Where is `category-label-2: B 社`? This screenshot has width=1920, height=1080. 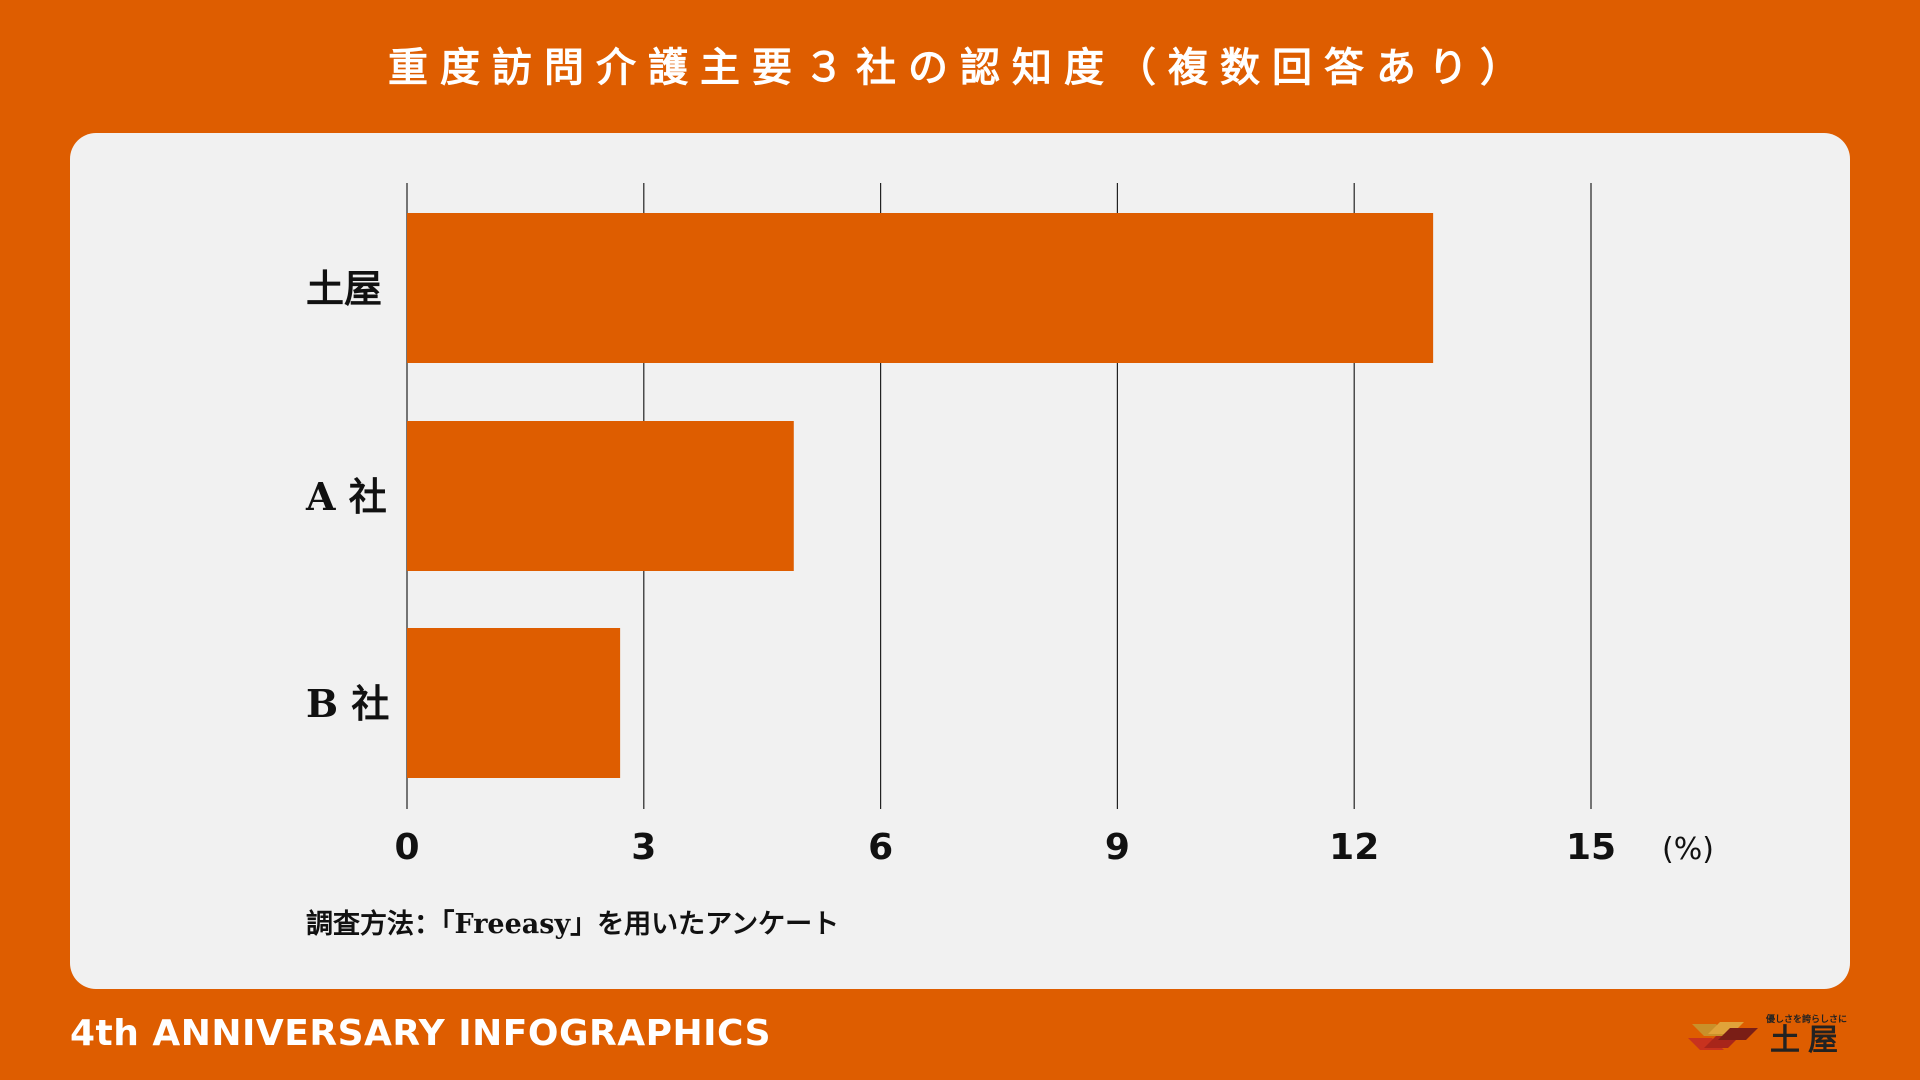
category-label-2: B 社 is located at coordinates (347, 703).